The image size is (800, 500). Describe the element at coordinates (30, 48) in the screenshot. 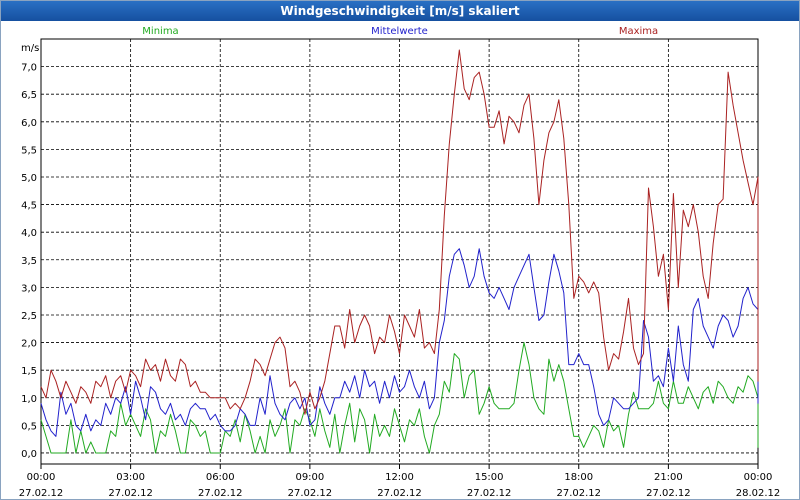

I see `y-axis-unit-label: m/s` at that location.